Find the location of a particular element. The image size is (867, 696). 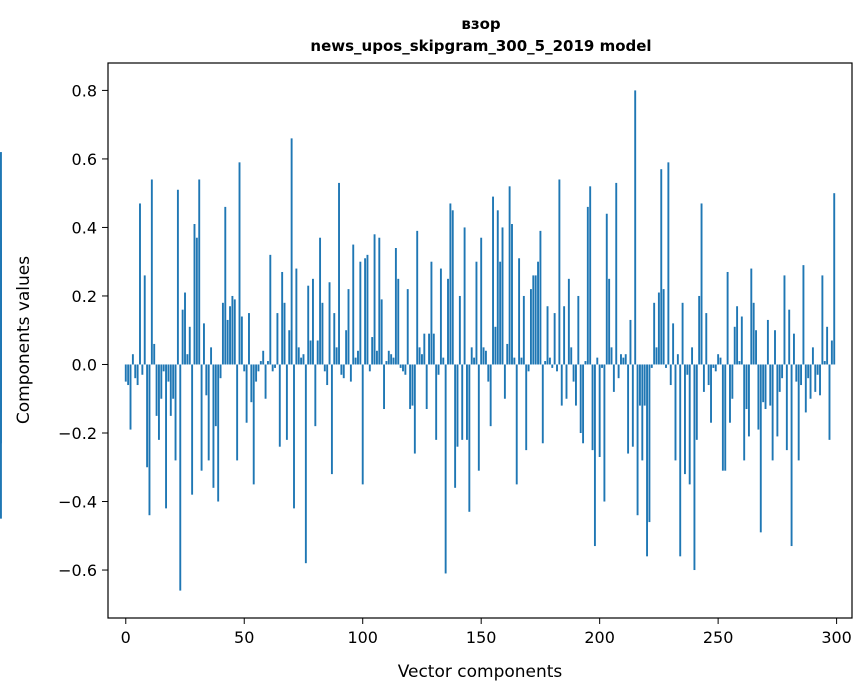

y-axis-ticks: −0.6 −0.4 −0.2 0.0 0.2 0.4 0.6 0.8 is located at coordinates (83, 330).